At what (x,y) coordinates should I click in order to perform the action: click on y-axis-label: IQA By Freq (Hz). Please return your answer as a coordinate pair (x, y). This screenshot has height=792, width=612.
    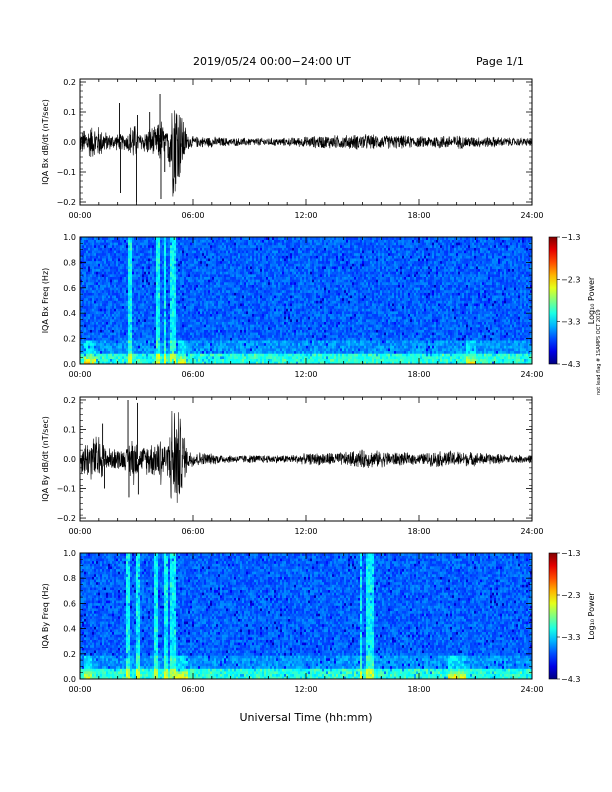
    Looking at the image, I should click on (45, 616).